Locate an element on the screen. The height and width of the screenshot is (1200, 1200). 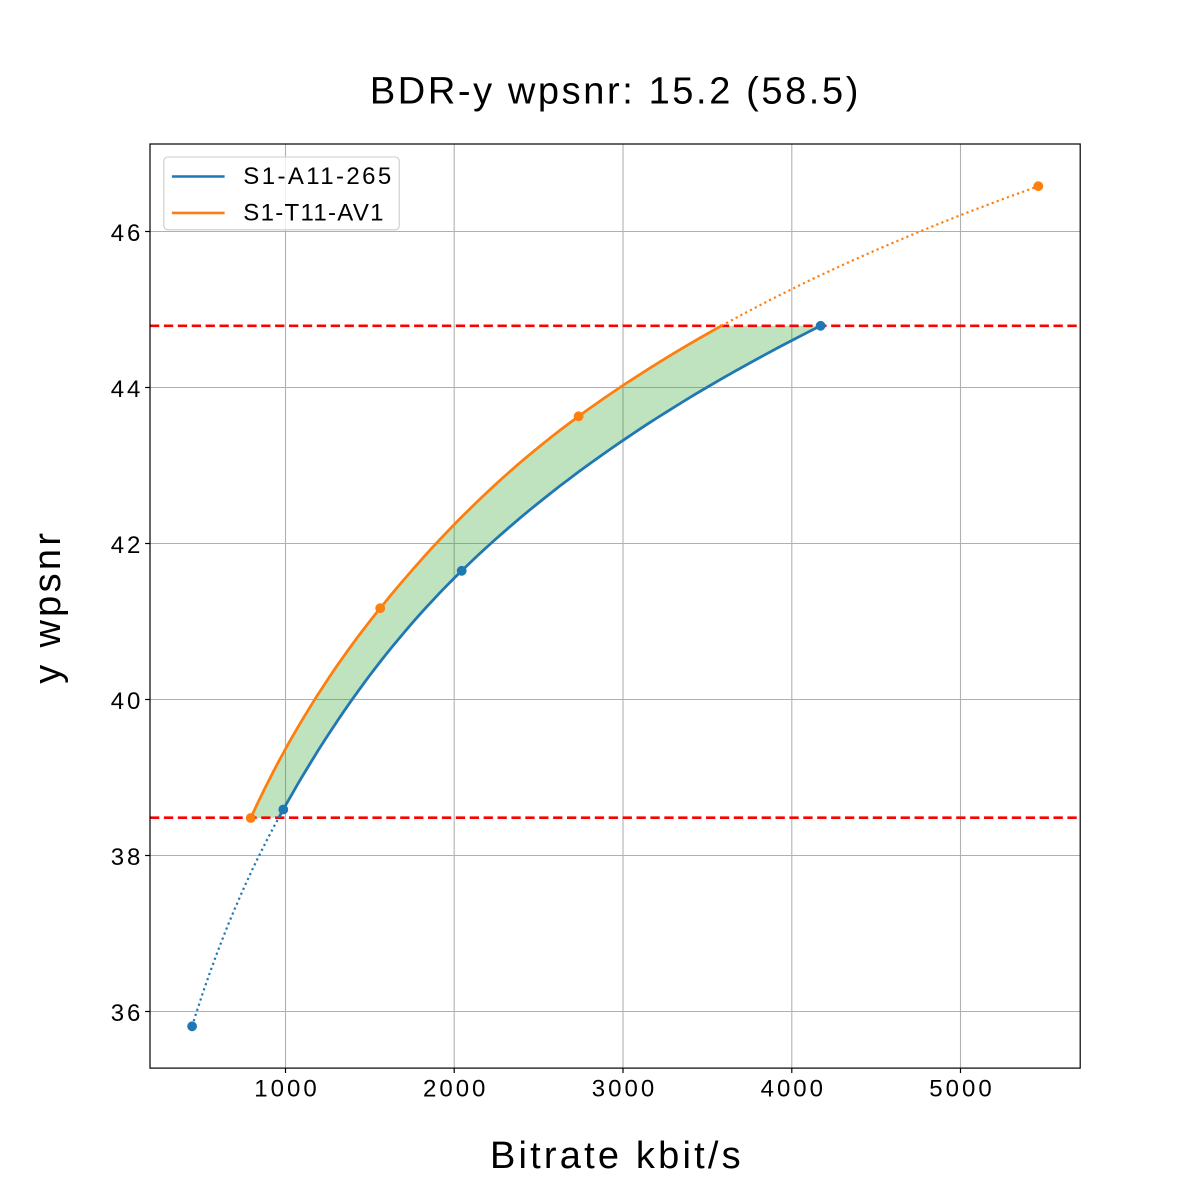
svg-text: 38 is located at coordinates (127, 857).